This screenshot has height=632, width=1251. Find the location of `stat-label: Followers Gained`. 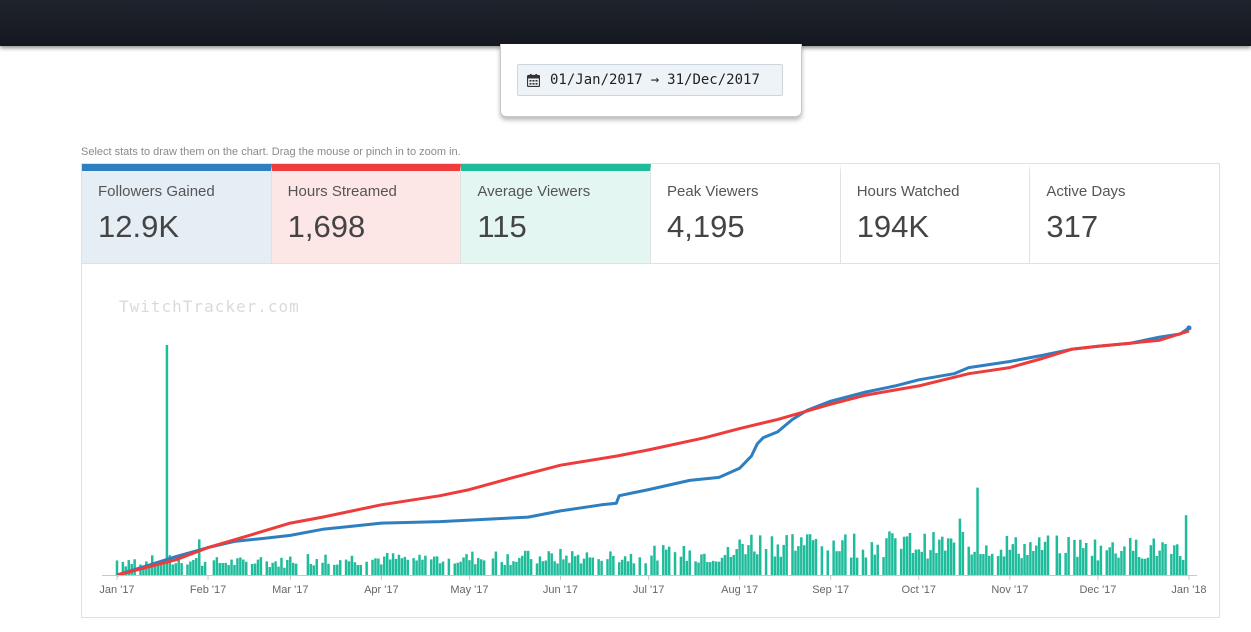

stat-label: Followers Gained is located at coordinates (156, 191).